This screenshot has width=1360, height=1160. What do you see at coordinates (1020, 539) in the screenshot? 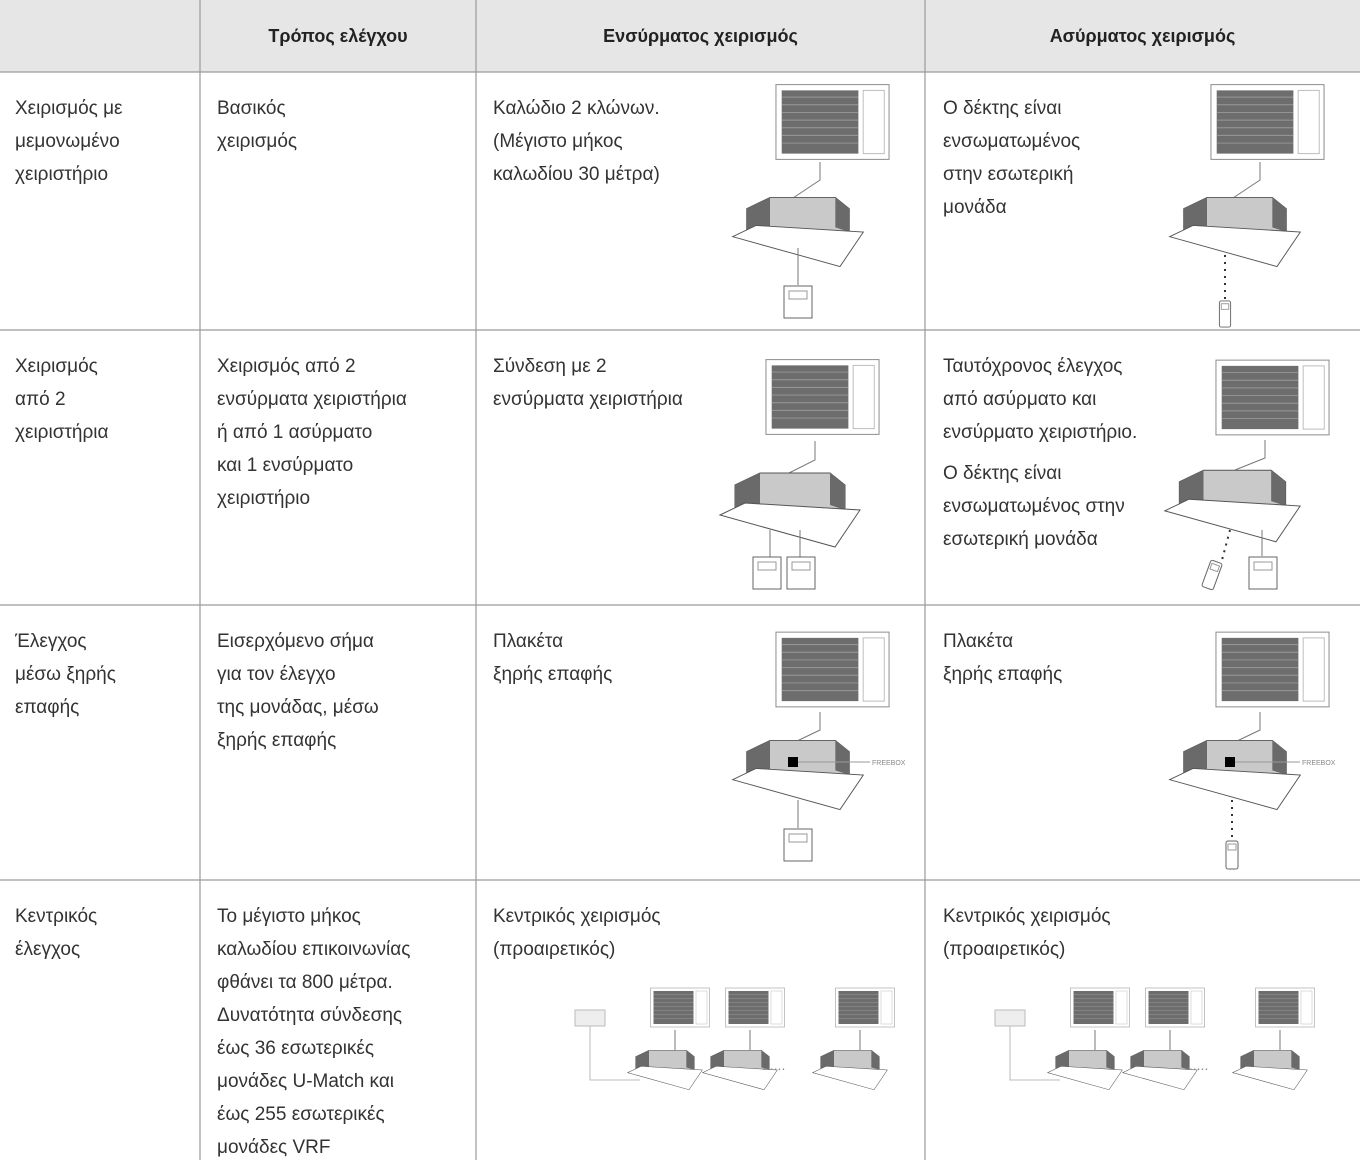
I see `text-line: εσωτερική μονάδα` at bounding box center [1020, 539].